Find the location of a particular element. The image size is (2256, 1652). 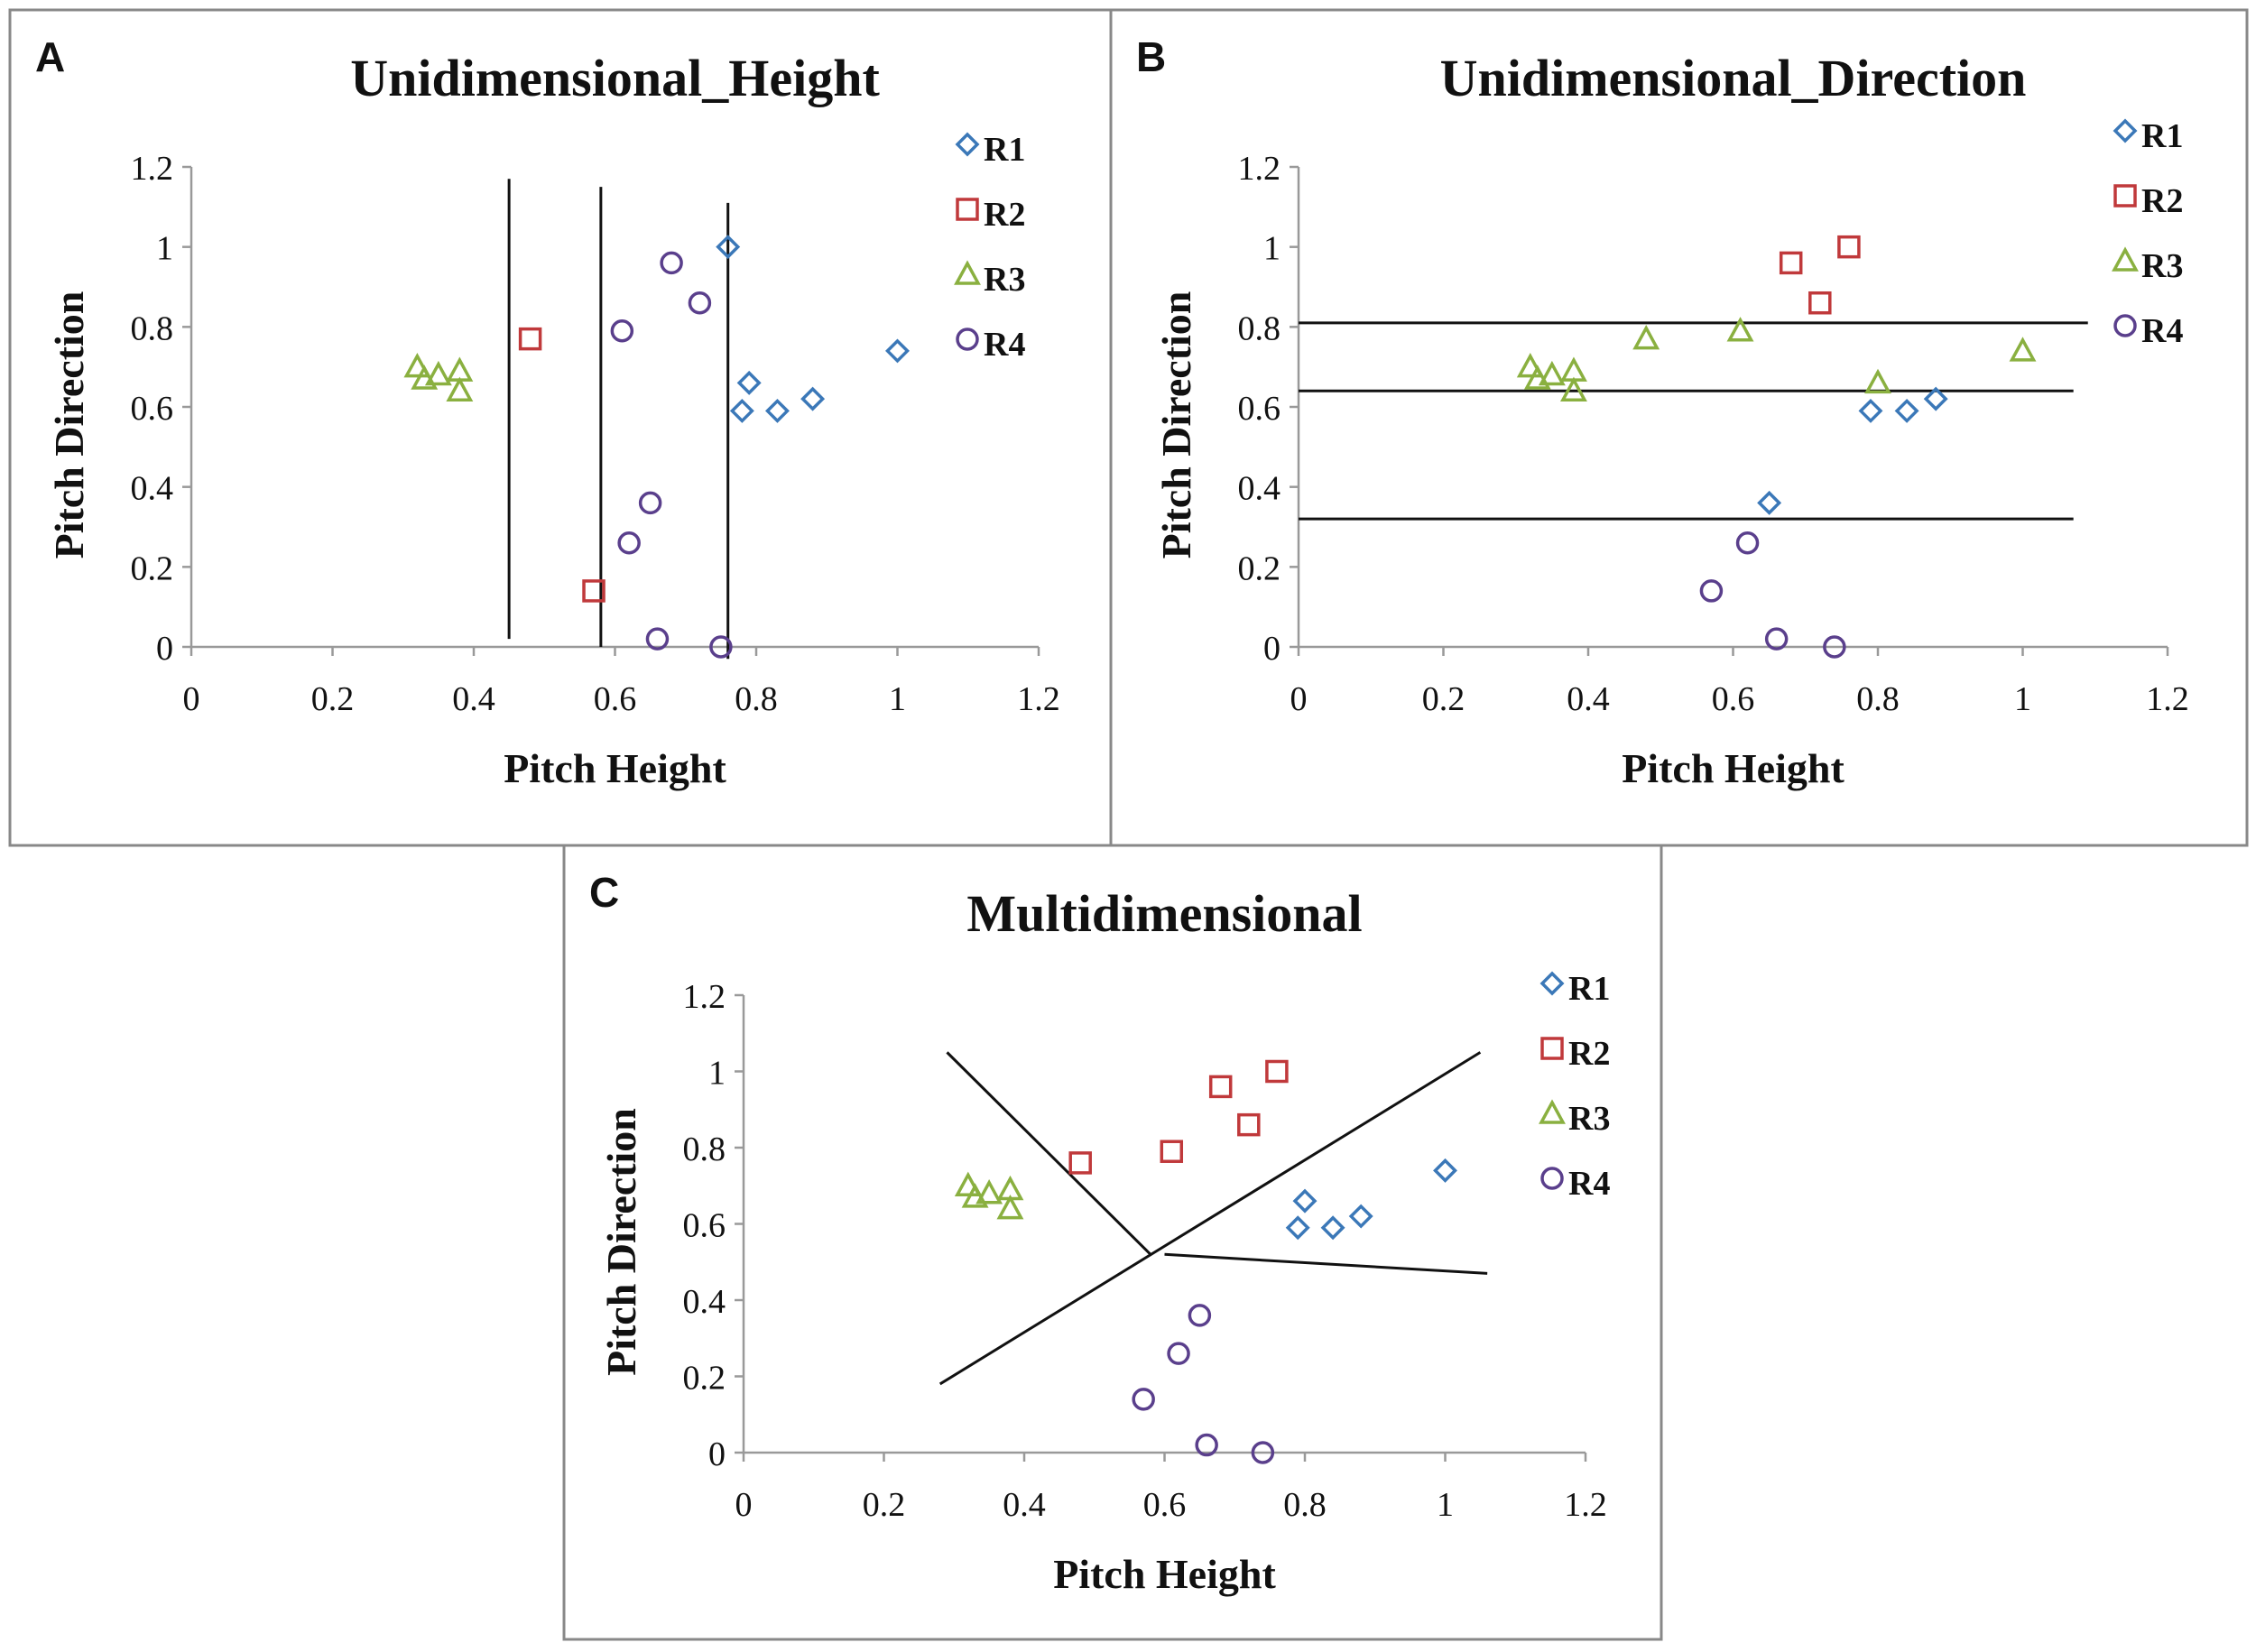

y-tick-label: 0.8 is located at coordinates (1259, 328).